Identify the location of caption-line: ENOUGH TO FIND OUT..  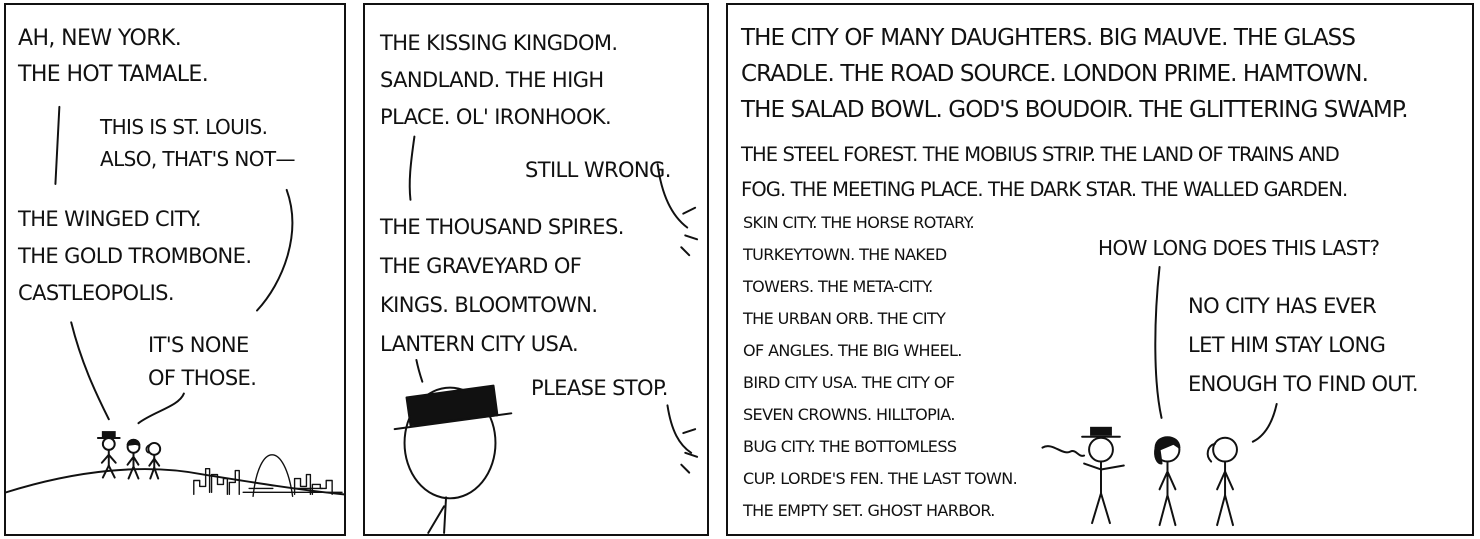
(1303, 384).